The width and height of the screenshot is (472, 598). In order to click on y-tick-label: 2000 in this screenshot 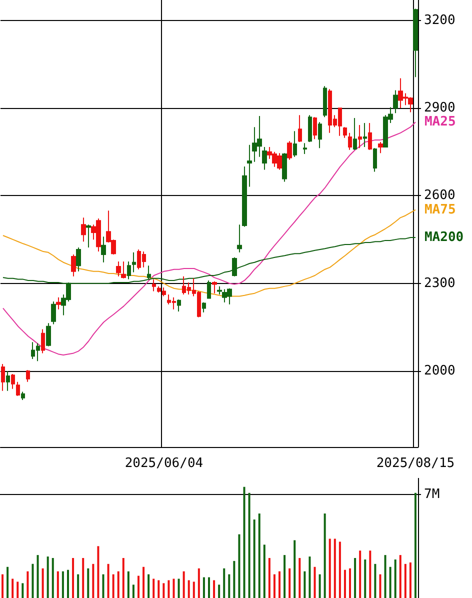, I will do `click(440, 371)`.